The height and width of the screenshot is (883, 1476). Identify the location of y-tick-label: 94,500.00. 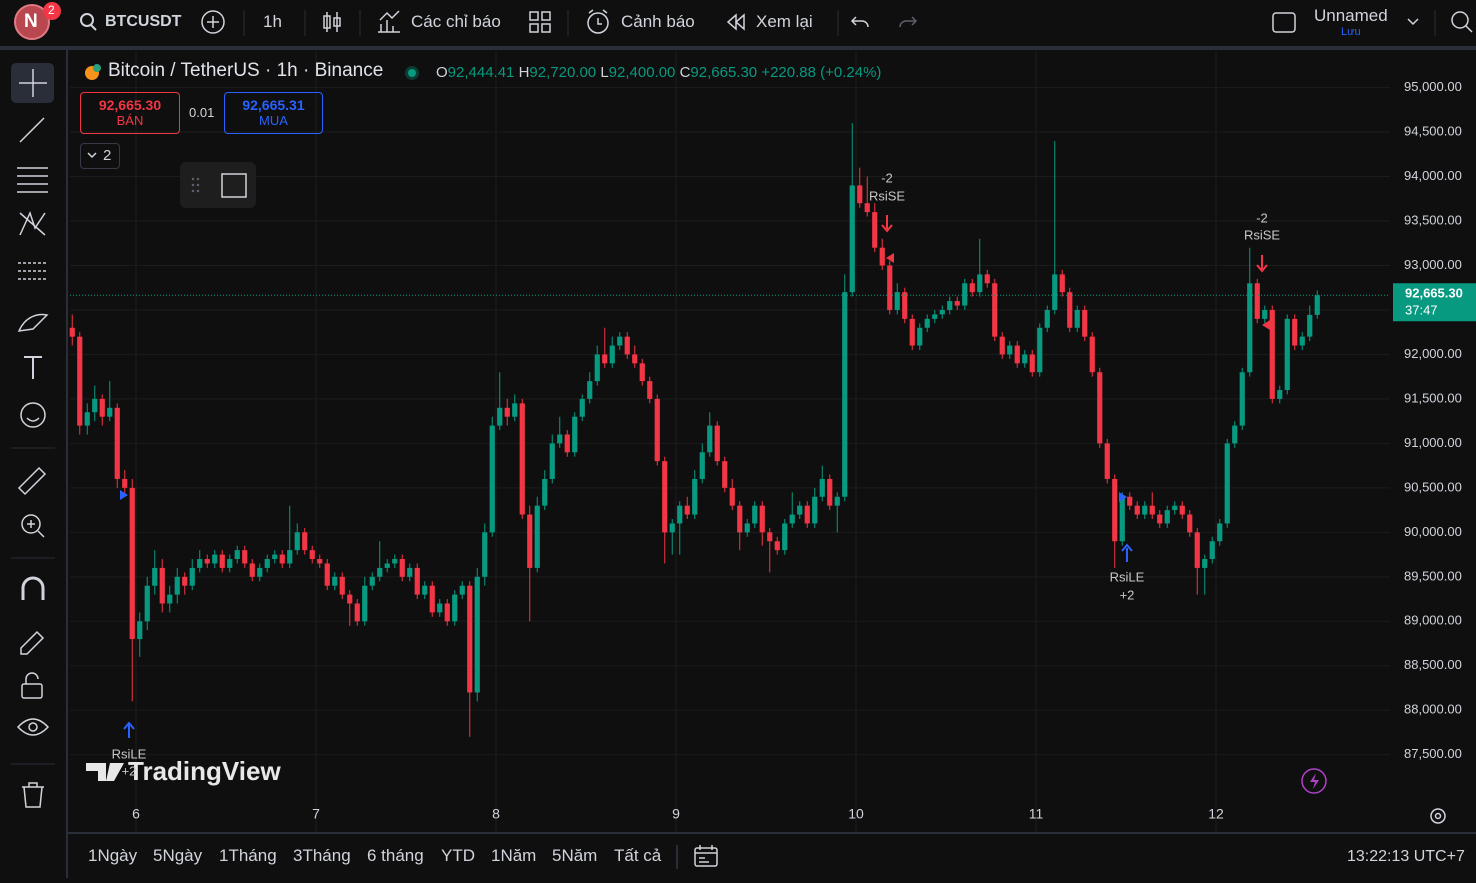
(1433, 130).